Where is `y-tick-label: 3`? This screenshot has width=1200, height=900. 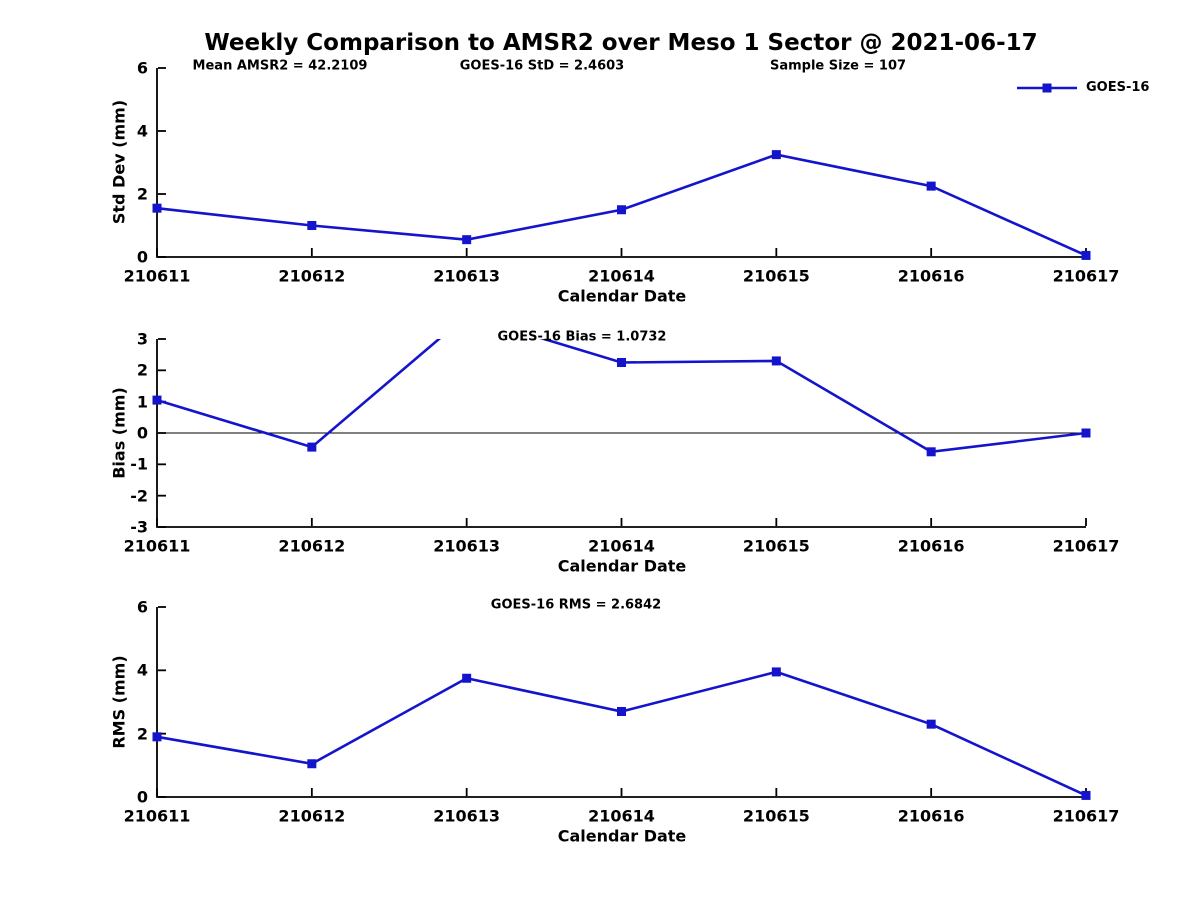 y-tick-label: 3 is located at coordinates (142, 339).